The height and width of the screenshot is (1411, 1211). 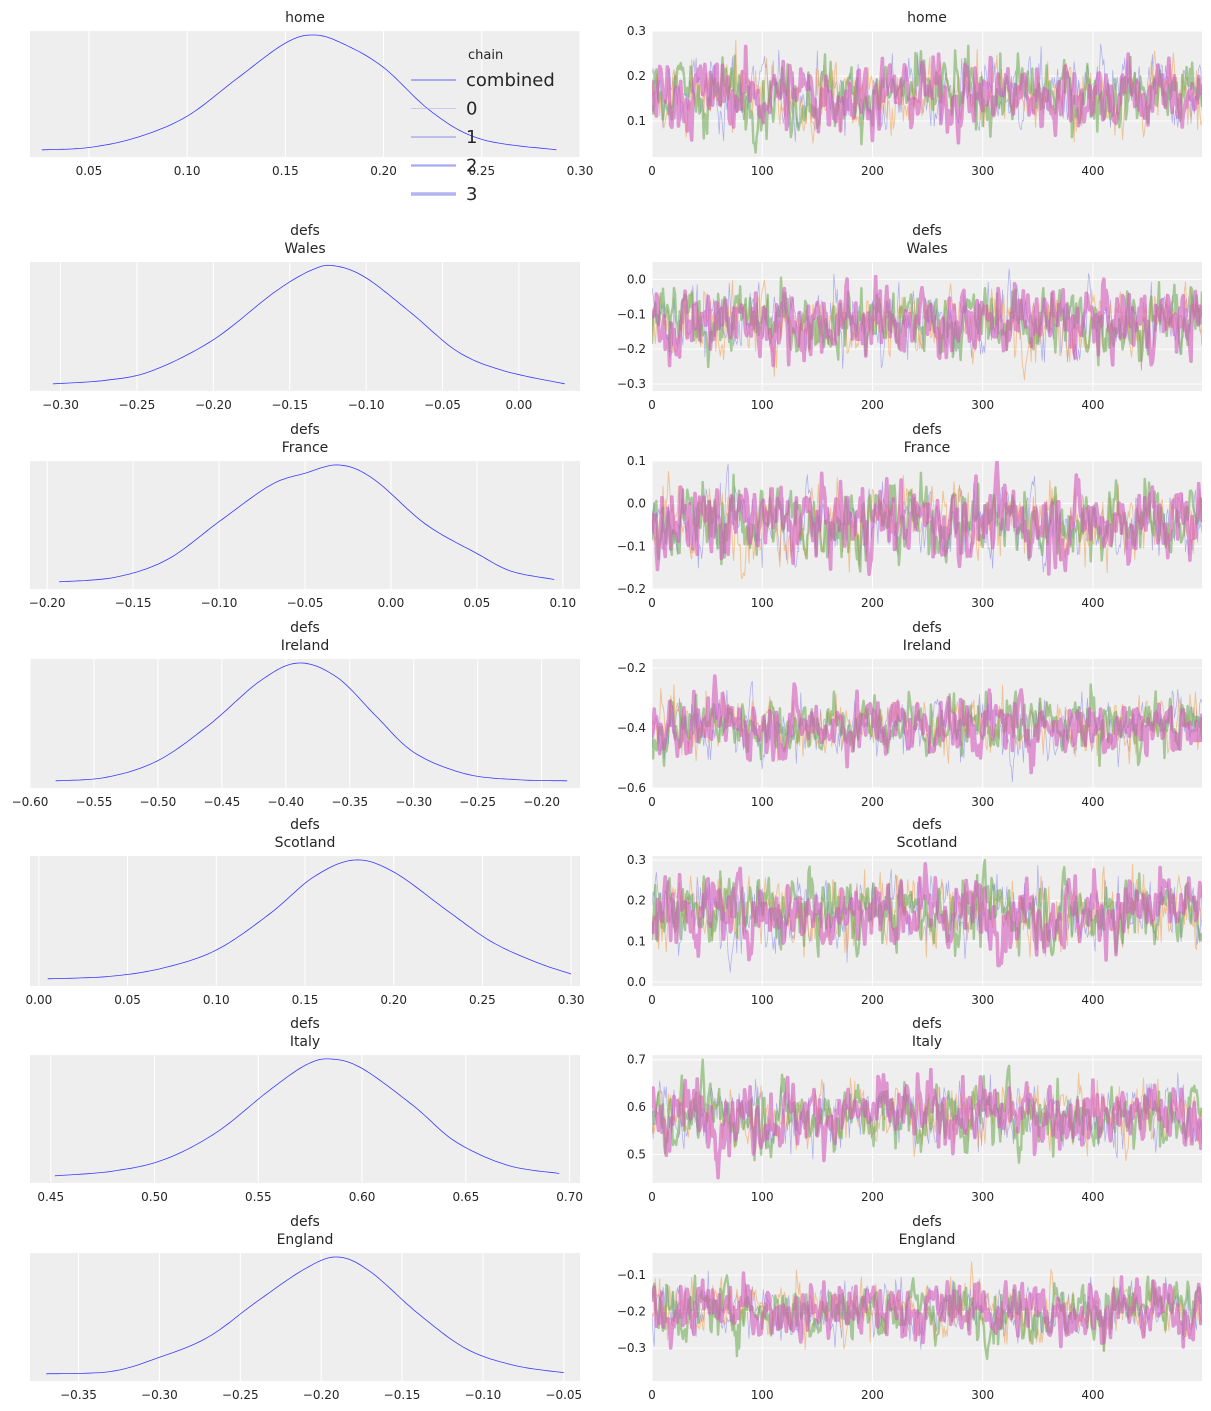 I want to click on legend: chain combined 0 1 2 3, so click(x=483, y=126).